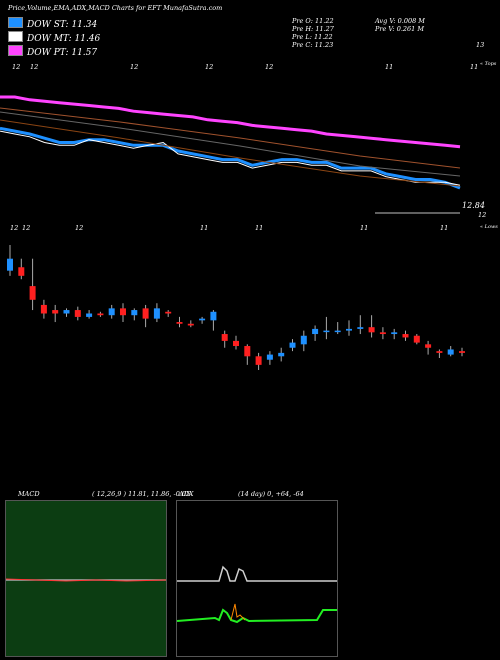  Describe the element at coordinates (64, 39) in the screenshot. I see `legend-label: DOW MT: 11.46` at that location.